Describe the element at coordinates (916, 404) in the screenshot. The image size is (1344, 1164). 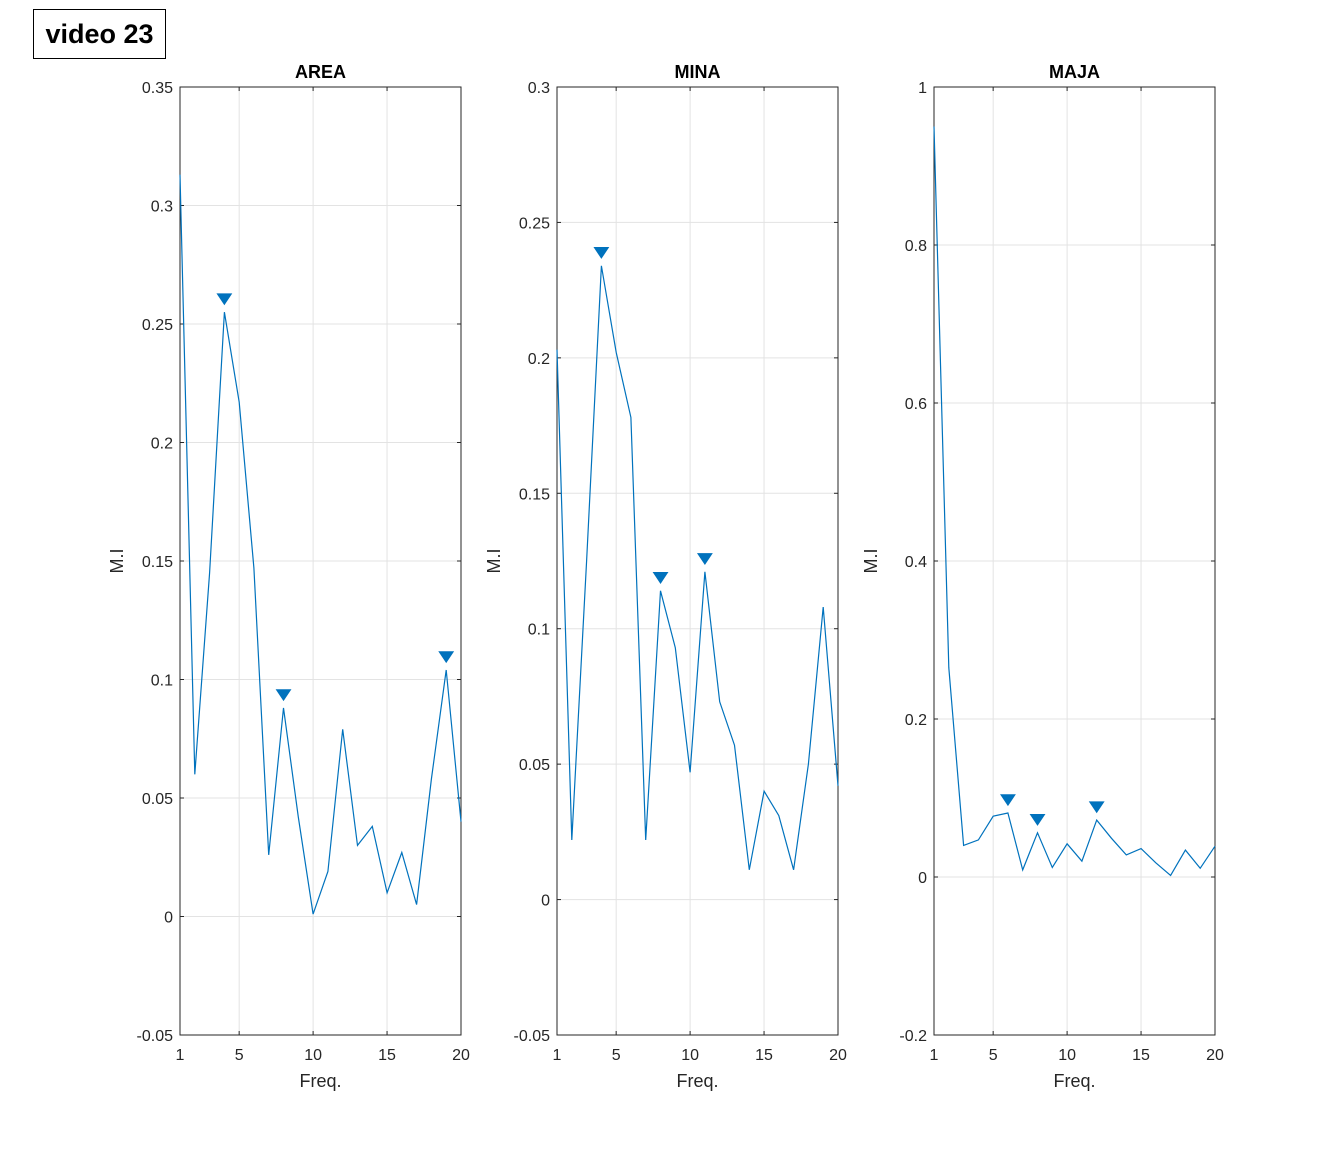
I see `y-tick-label: 0.6` at that location.